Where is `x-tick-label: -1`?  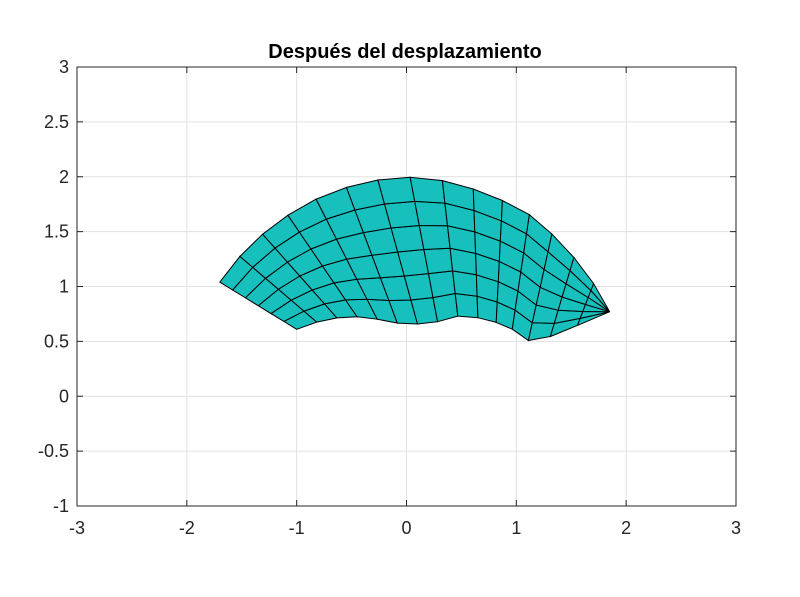
x-tick-label: -1 is located at coordinates (297, 528).